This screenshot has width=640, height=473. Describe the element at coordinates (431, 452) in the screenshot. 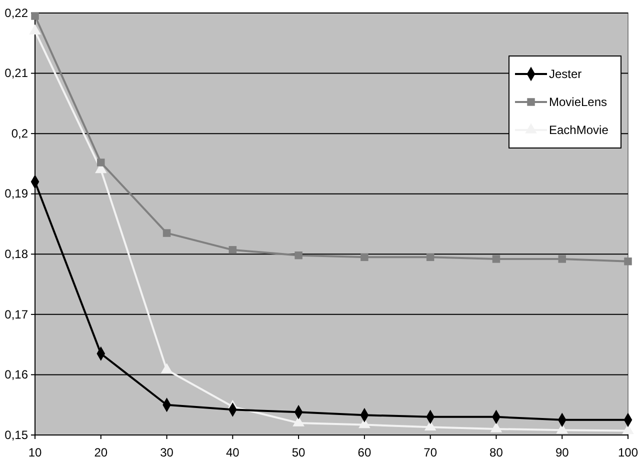

I see `x-tick-label: 70` at that location.